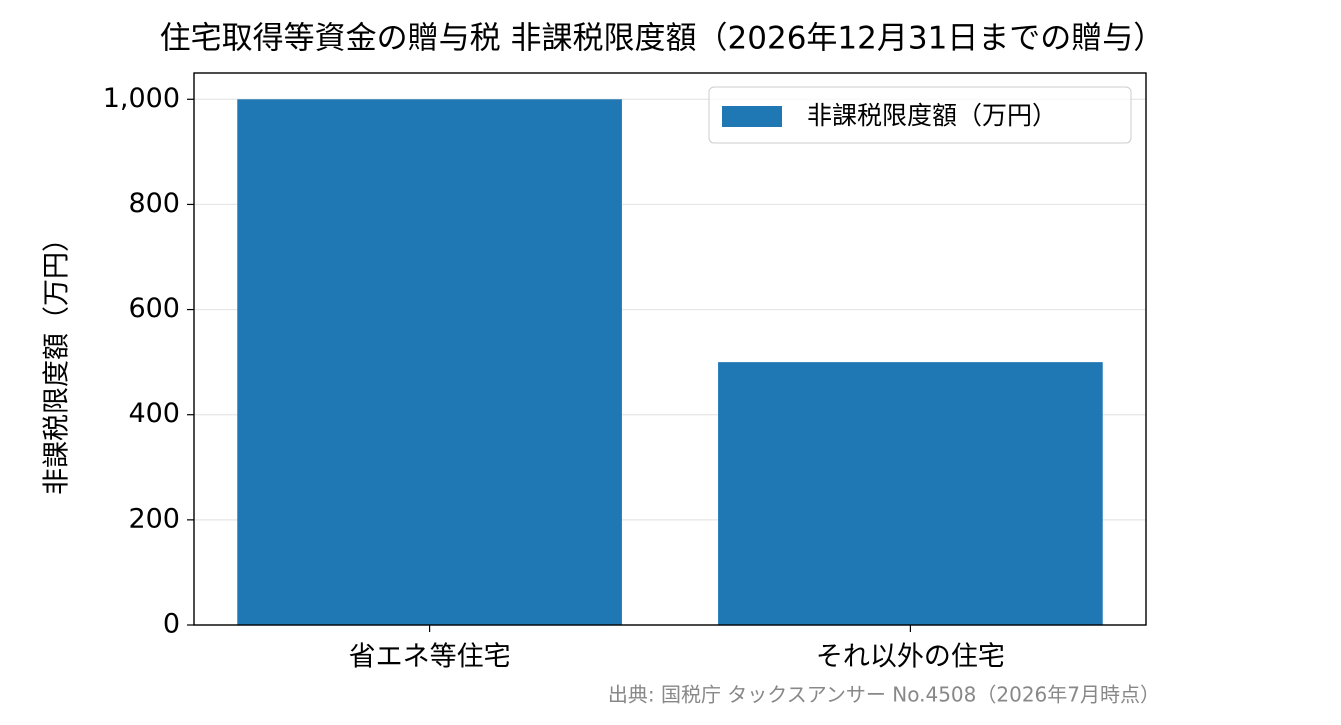 Image resolution: width=1341 pixels, height=725 pixels. I want to click on y-tick-label: 600, so click(154, 308).